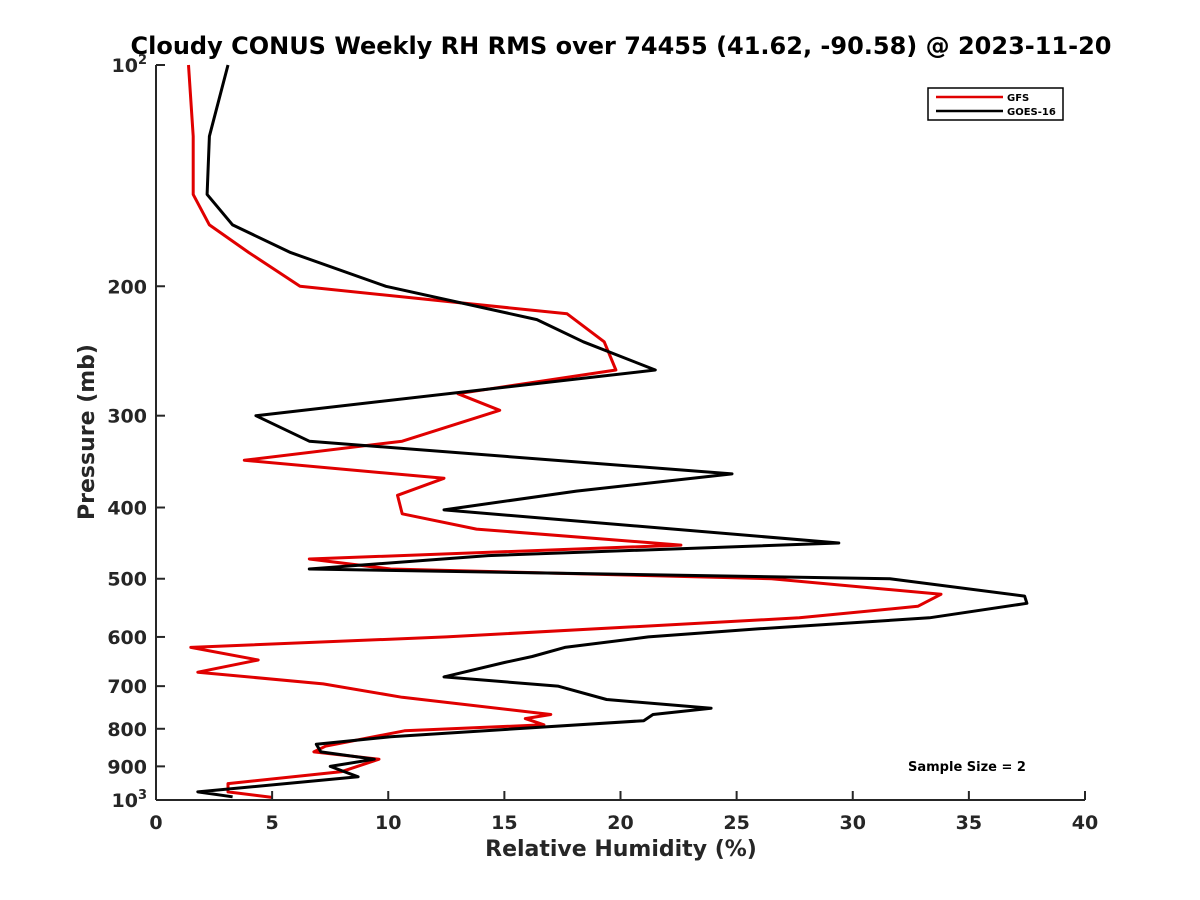 This screenshot has height=900, width=1200. Describe the element at coordinates (853, 823) in the screenshot. I see `x-tick-label: 30` at that location.